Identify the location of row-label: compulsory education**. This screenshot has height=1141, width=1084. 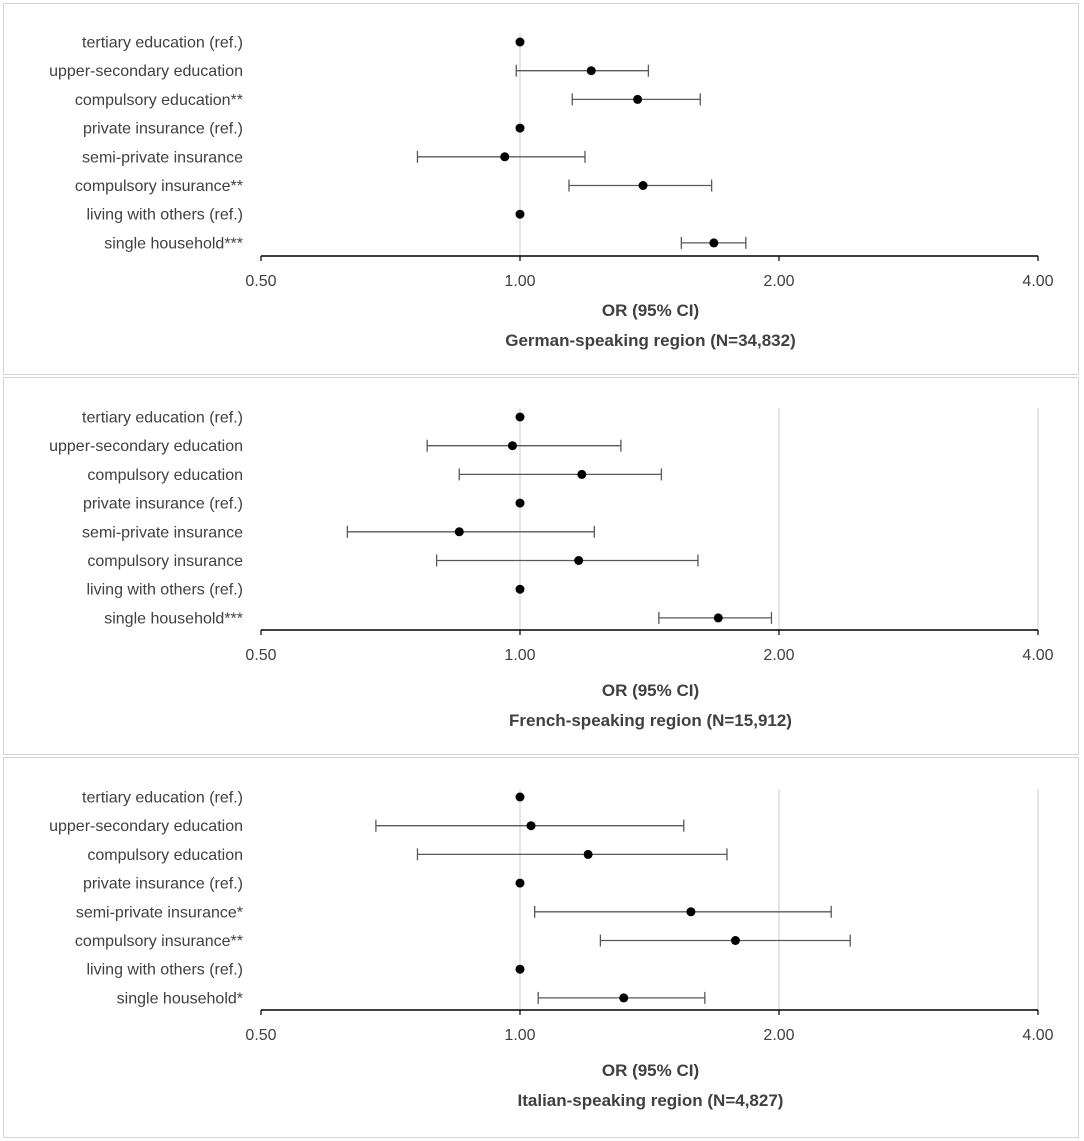
(159, 100).